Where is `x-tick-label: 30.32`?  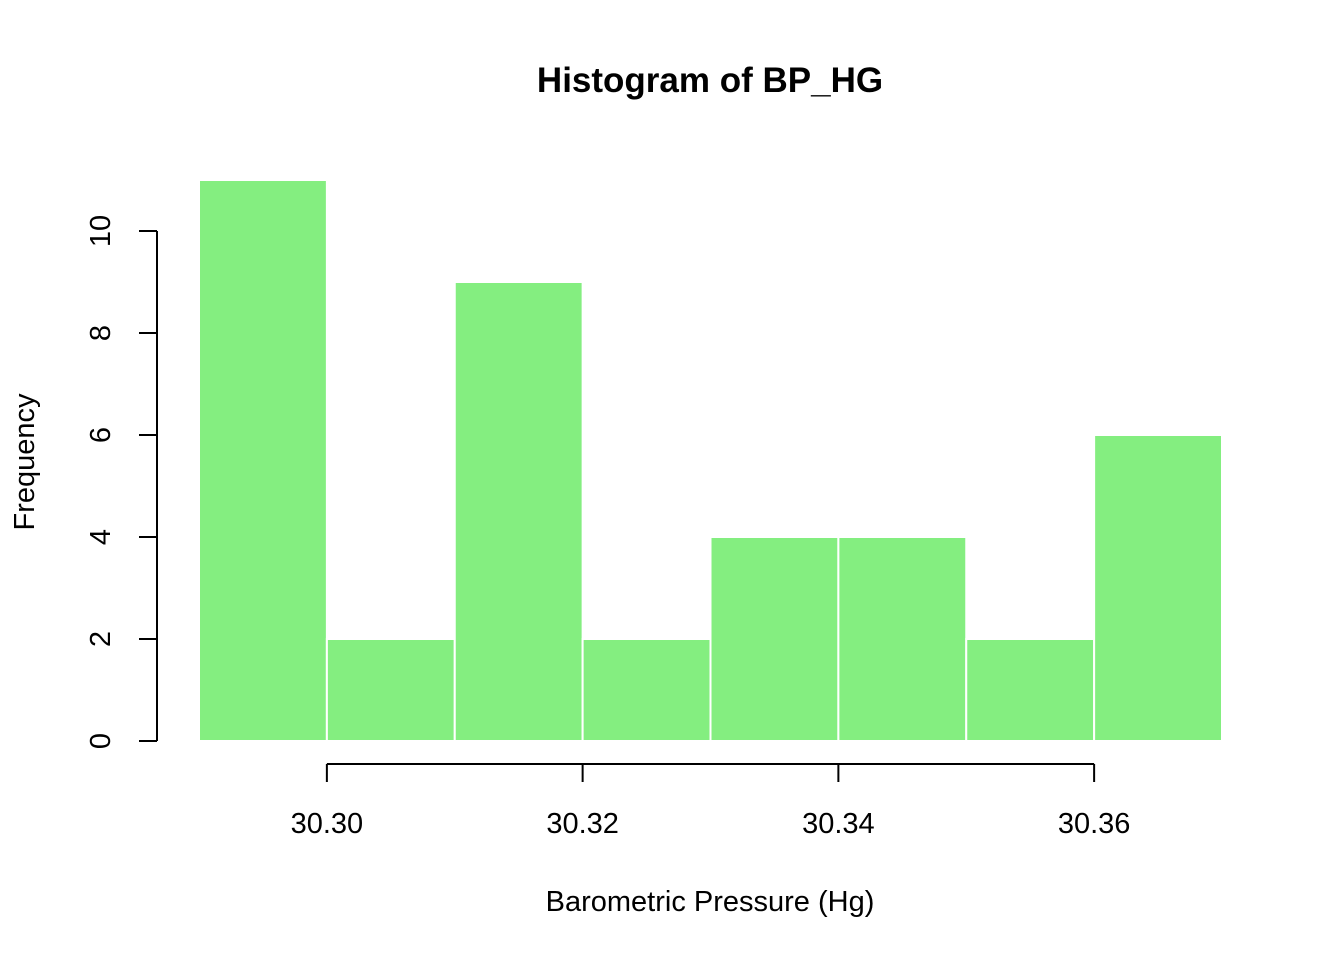 x-tick-label: 30.32 is located at coordinates (582, 824).